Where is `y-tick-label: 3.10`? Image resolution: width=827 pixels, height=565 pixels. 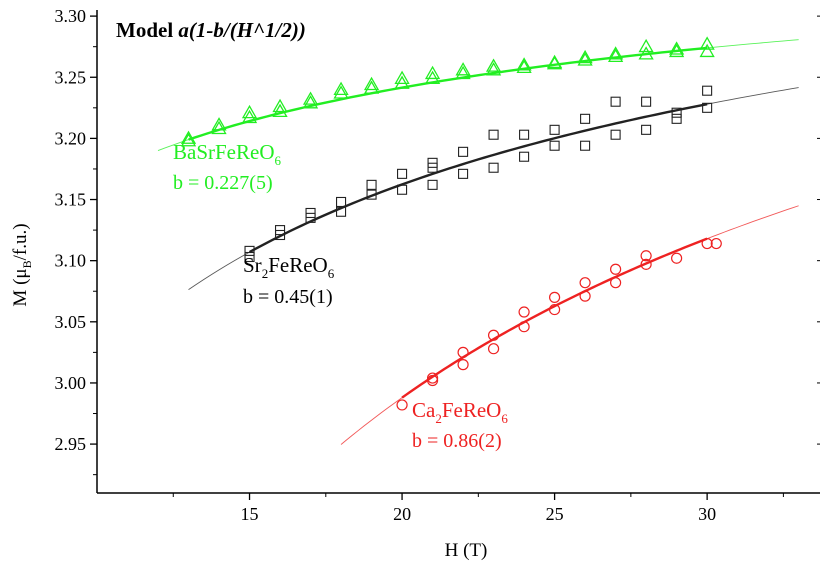 y-tick-label: 3.10 is located at coordinates (71, 261).